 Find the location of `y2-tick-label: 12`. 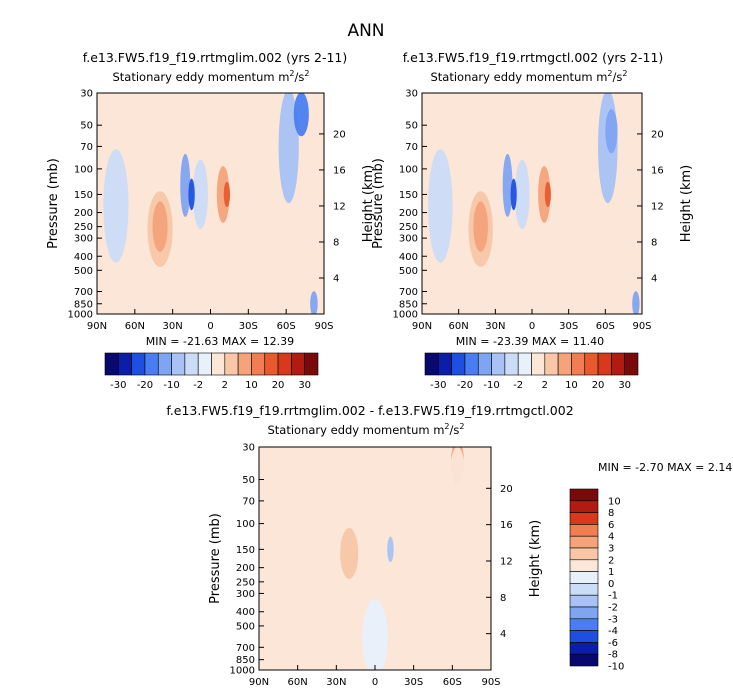

y2-tick-label: 12 is located at coordinates (339, 206).